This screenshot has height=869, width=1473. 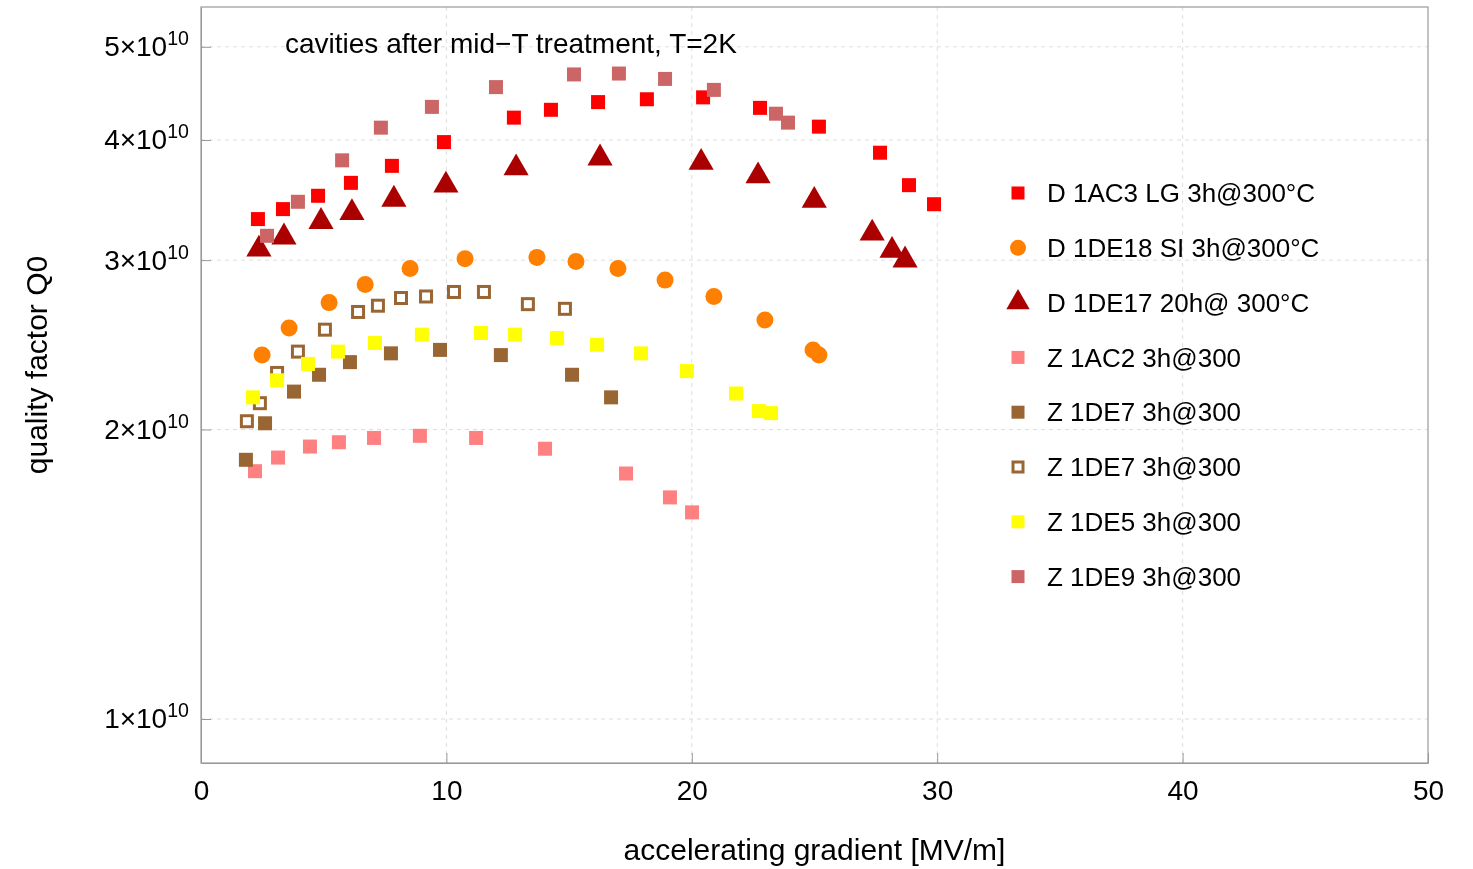 I want to click on y-tick-label: 4×10$^{10}$, so click(x=147, y=138).